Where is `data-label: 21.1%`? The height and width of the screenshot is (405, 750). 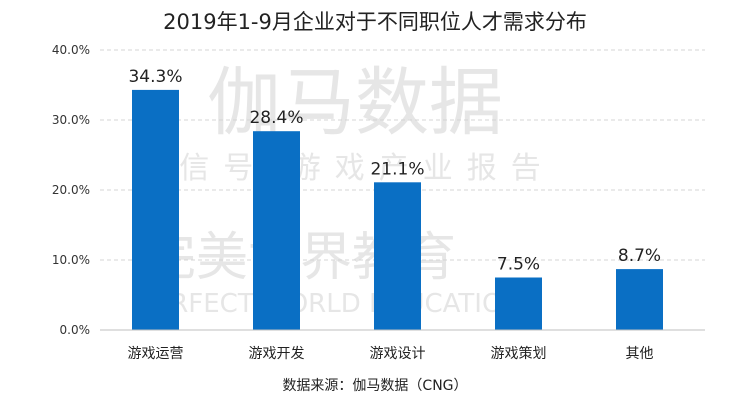 data-label: 21.1% is located at coordinates (397, 169).